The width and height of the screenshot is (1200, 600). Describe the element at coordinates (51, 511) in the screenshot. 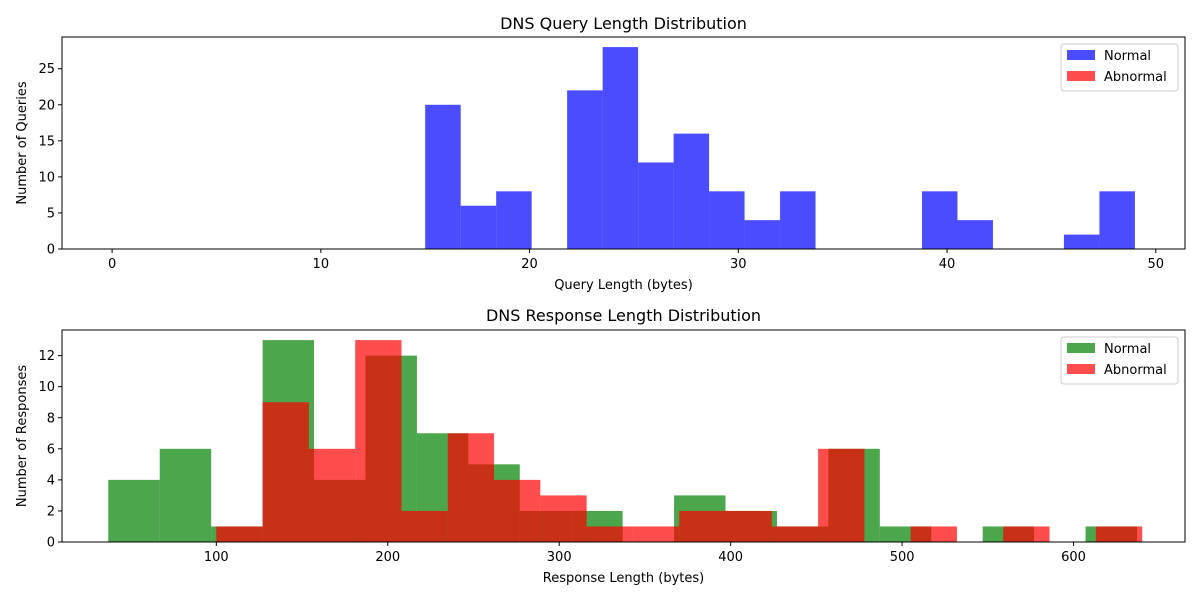

I see `response-y-tick-label: 2` at that location.